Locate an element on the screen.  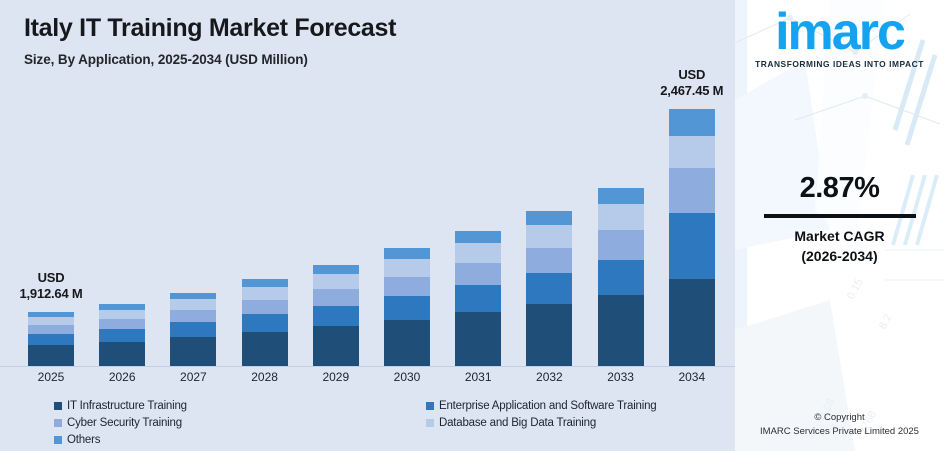
bar-group-2034 is located at coordinates (692, 238).